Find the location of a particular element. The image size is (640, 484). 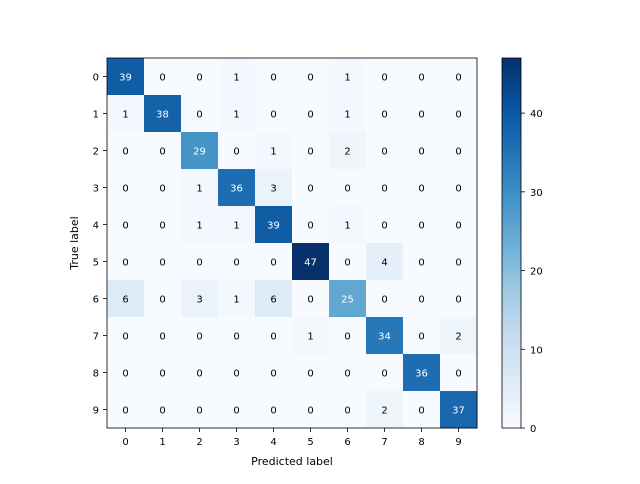

heatmap-cell-value: 25 is located at coordinates (347, 300).